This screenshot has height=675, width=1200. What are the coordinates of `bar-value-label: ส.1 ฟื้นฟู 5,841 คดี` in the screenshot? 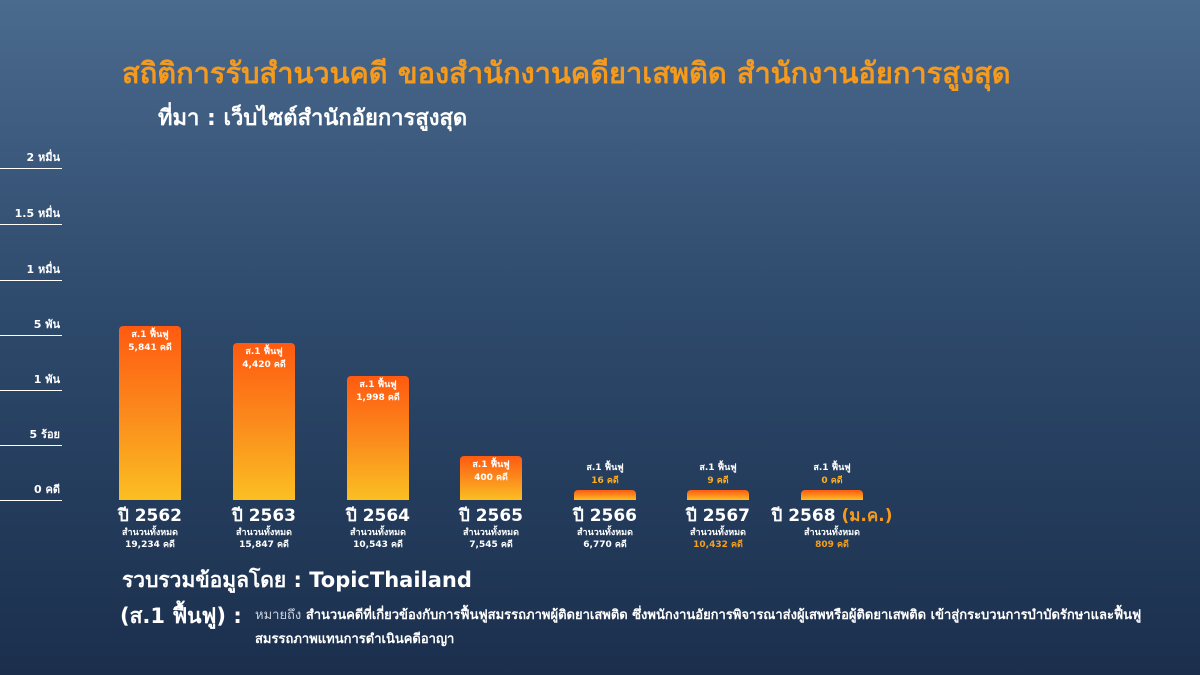 It's located at (150, 342).